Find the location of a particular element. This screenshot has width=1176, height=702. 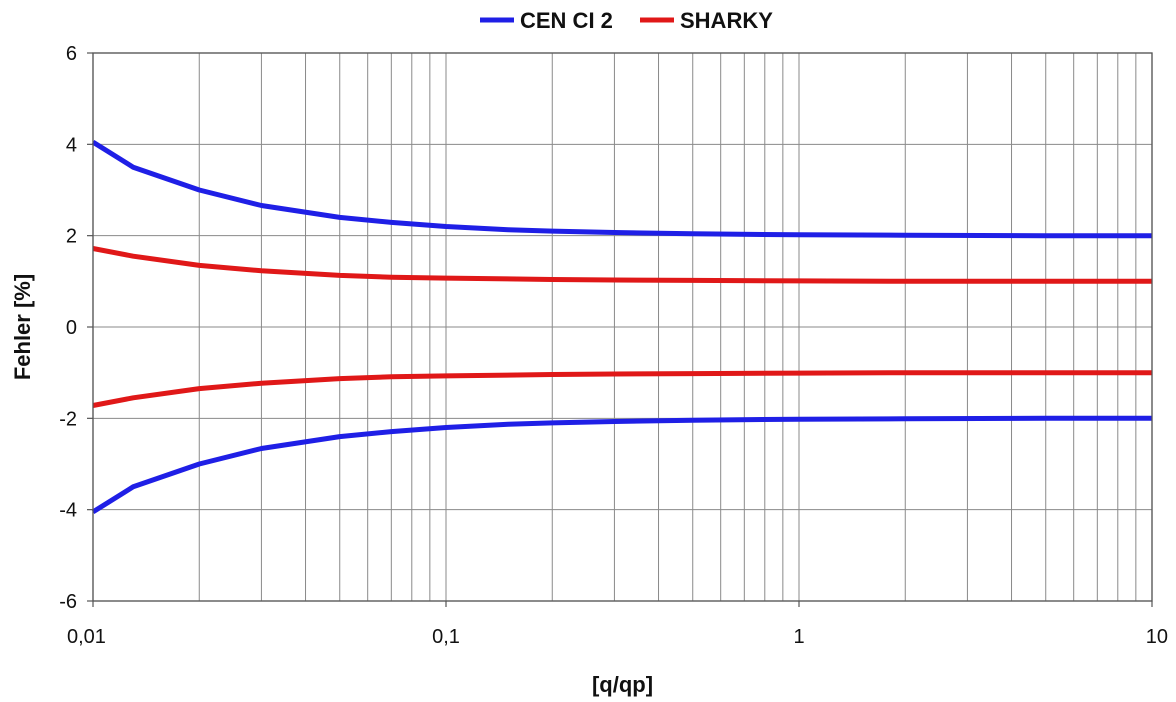

legend-label: CEN CI 2 is located at coordinates (566, 20).